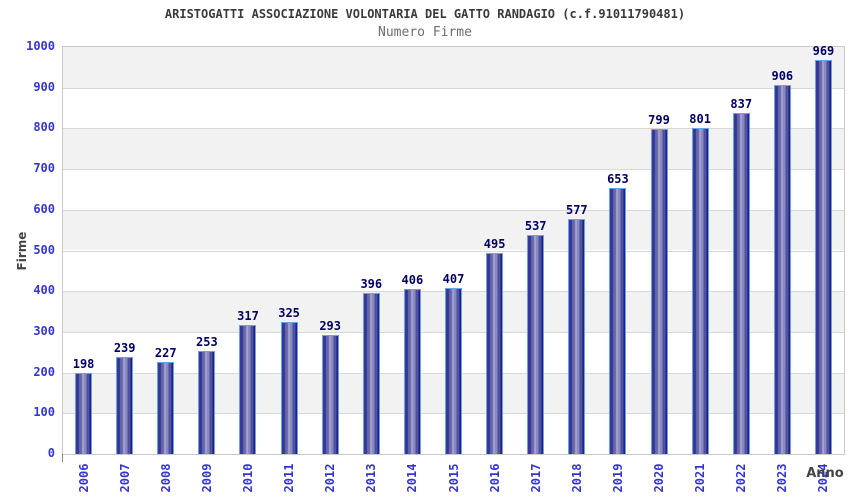  I want to click on bar-value-label: 801, so click(700, 118).